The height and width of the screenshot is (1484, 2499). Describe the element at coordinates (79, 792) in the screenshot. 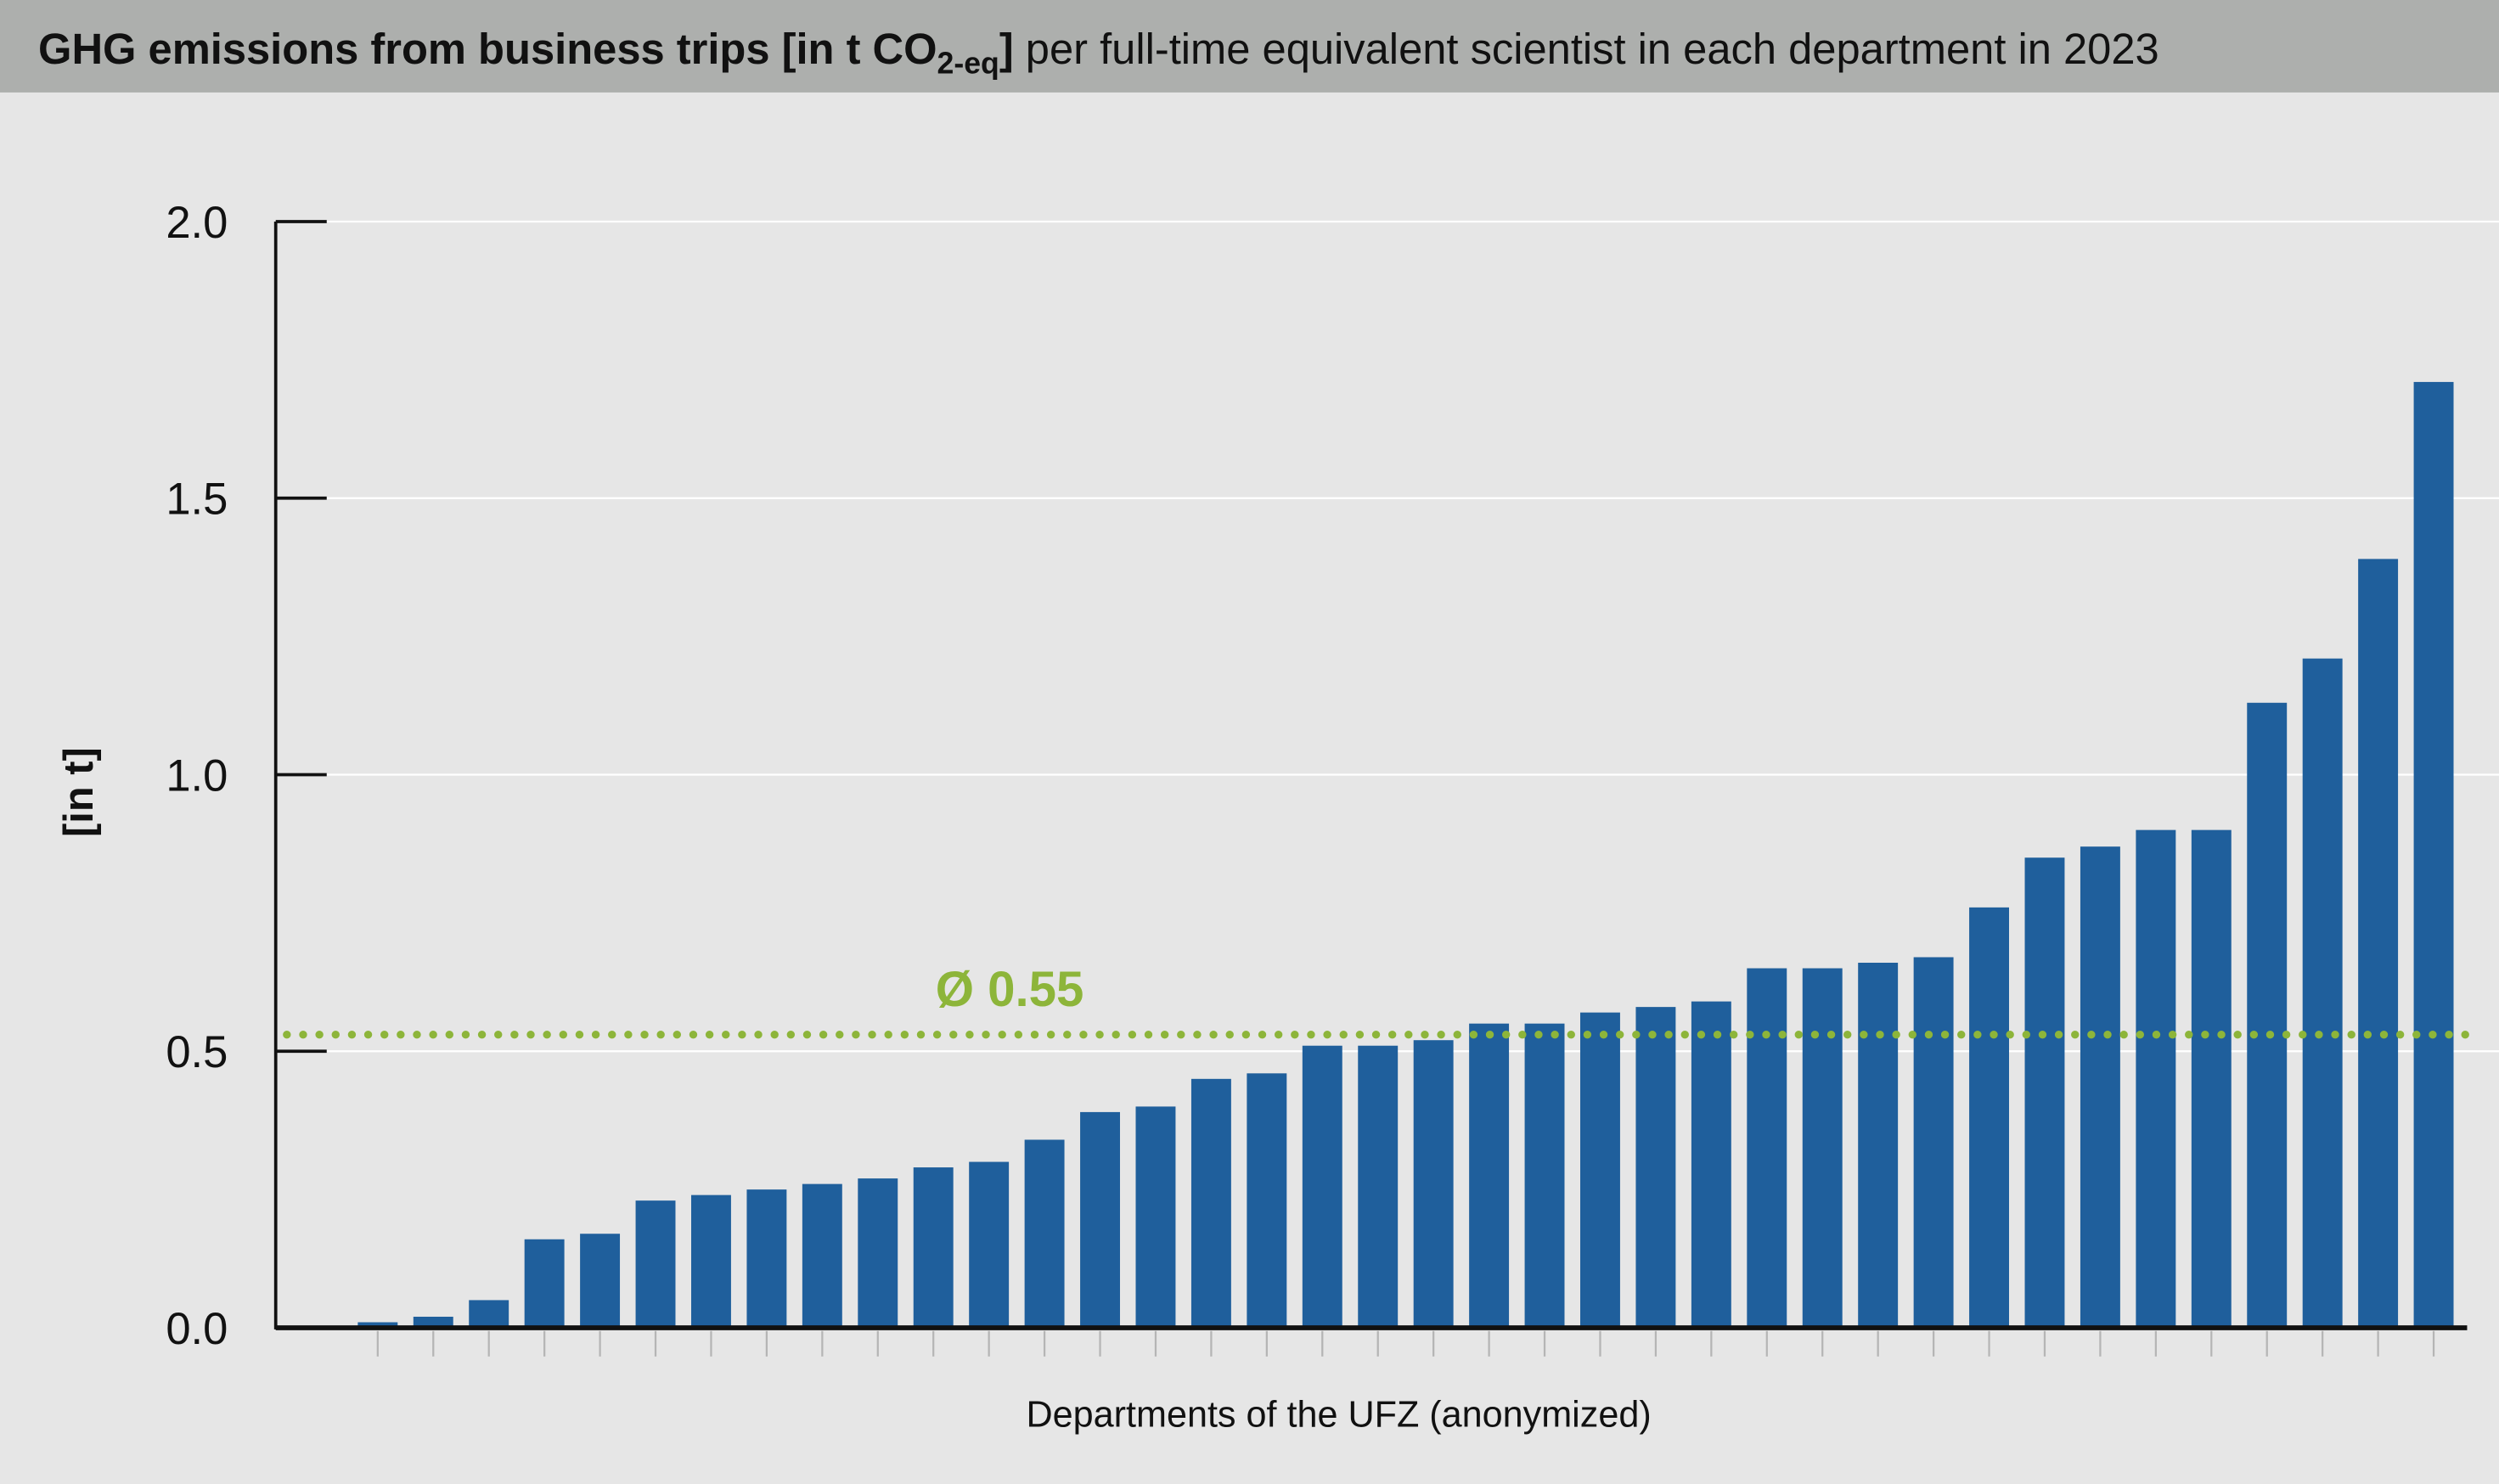

I see `y-axis-label: [in t]` at that location.